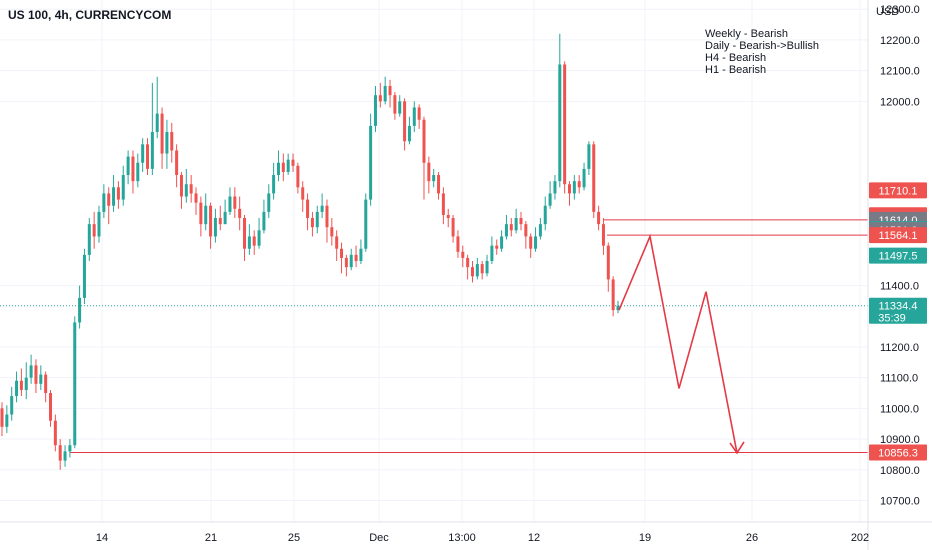  Describe the element at coordinates (736, 70) in the screenshot. I see `note-h1: H1 - Bearish` at that location.